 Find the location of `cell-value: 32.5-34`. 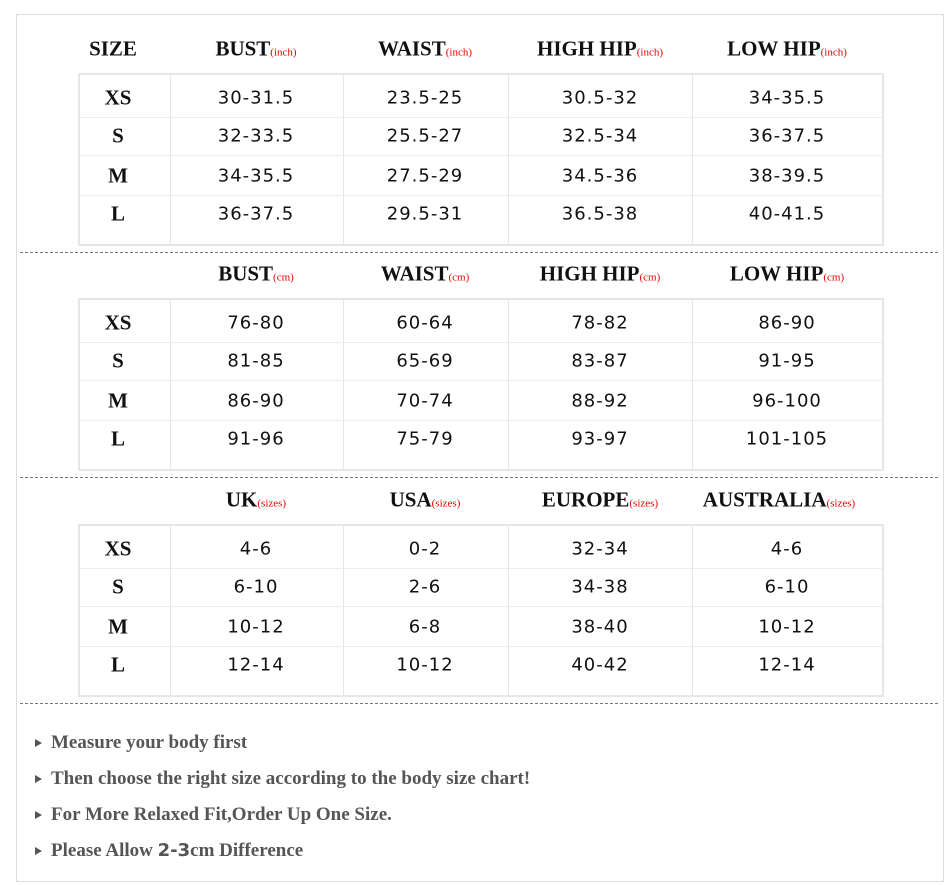

cell-value: 32.5-34 is located at coordinates (600, 136).